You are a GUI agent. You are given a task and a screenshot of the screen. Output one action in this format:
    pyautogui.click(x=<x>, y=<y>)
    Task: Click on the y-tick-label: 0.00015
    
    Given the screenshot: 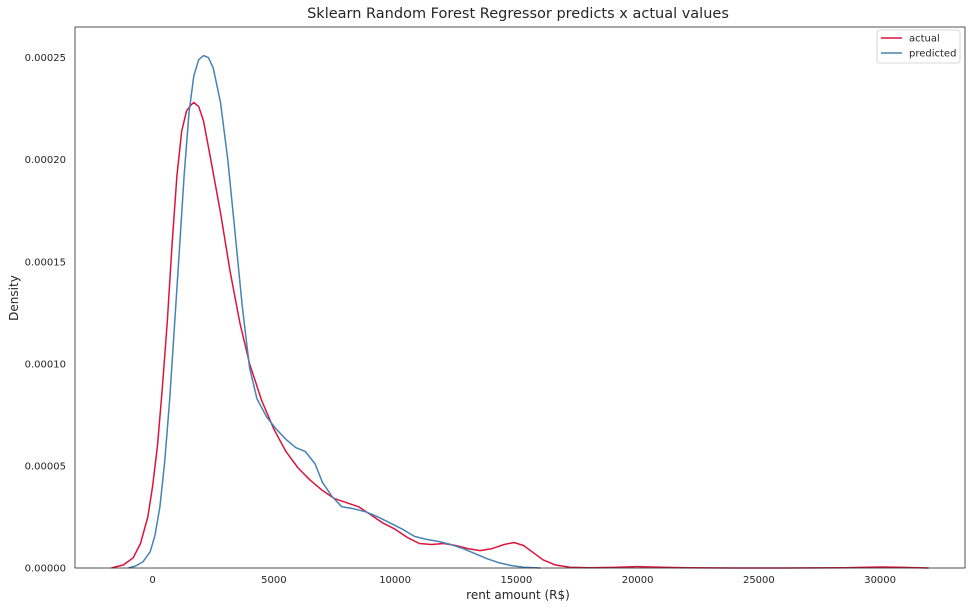 What is the action you would take?
    pyautogui.click(x=45, y=262)
    